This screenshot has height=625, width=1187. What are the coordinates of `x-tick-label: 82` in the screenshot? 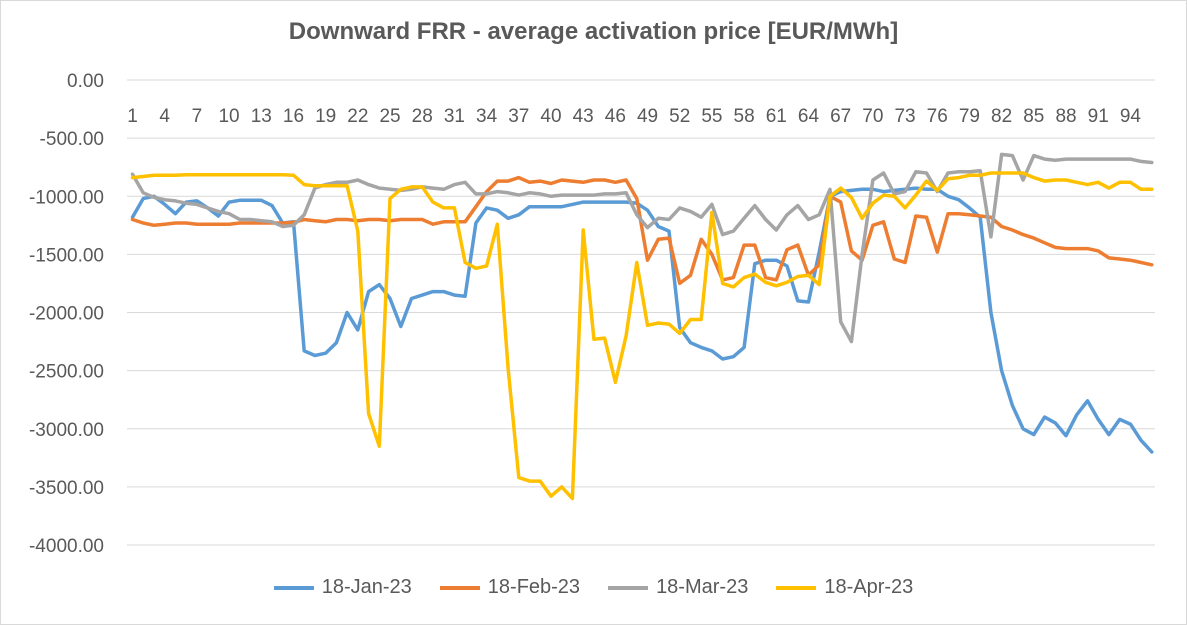 It's located at (1001, 116).